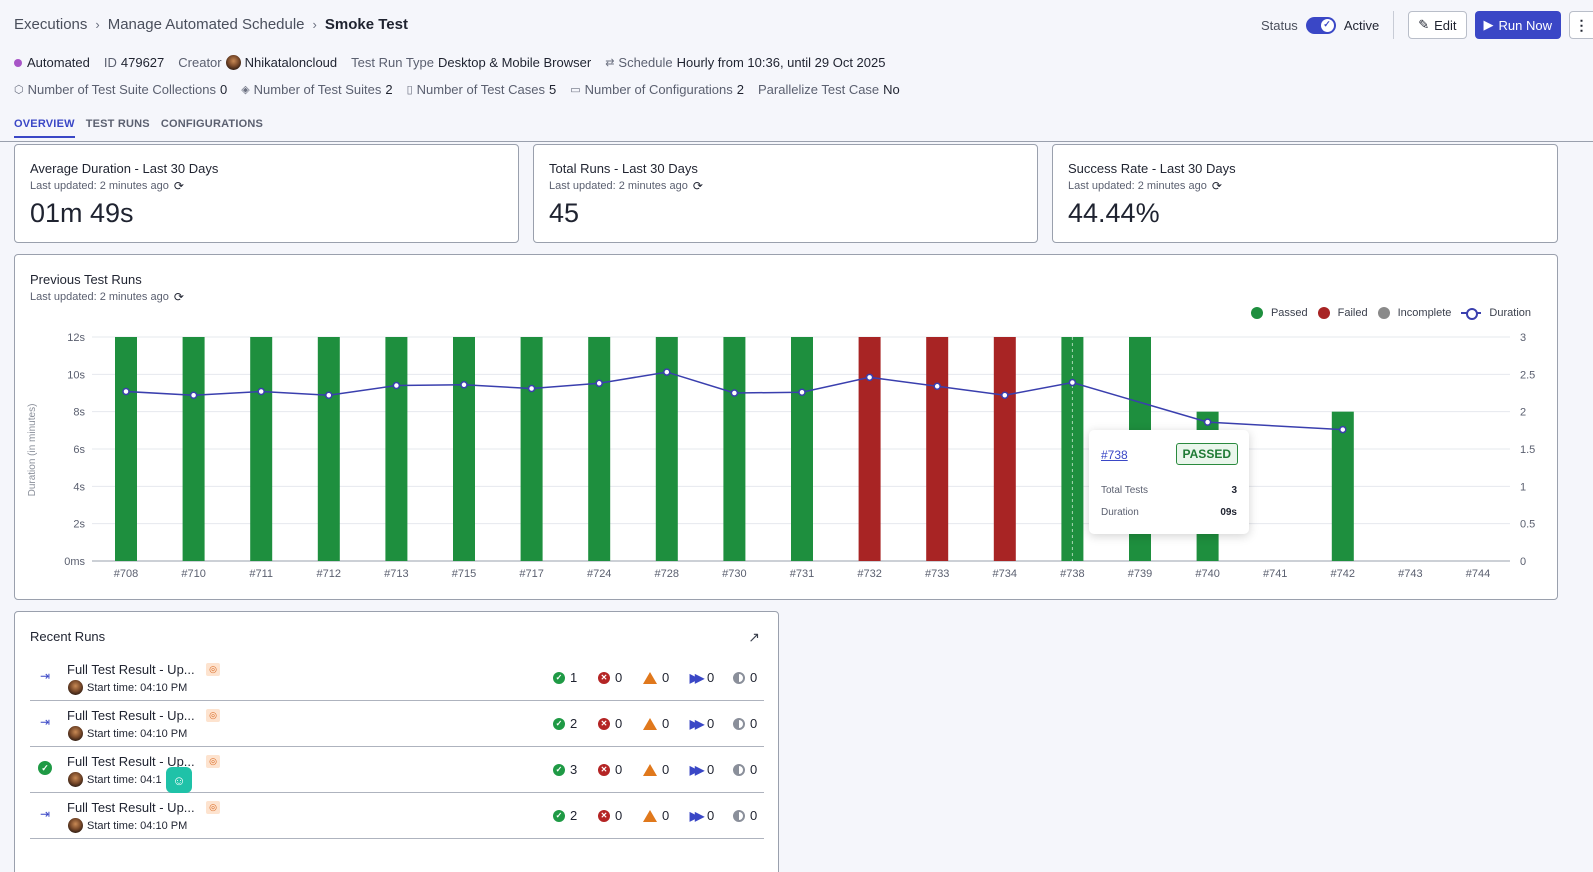 The width and height of the screenshot is (1593, 872). I want to click on legend-incomplete: Incomplete, so click(1414, 313).